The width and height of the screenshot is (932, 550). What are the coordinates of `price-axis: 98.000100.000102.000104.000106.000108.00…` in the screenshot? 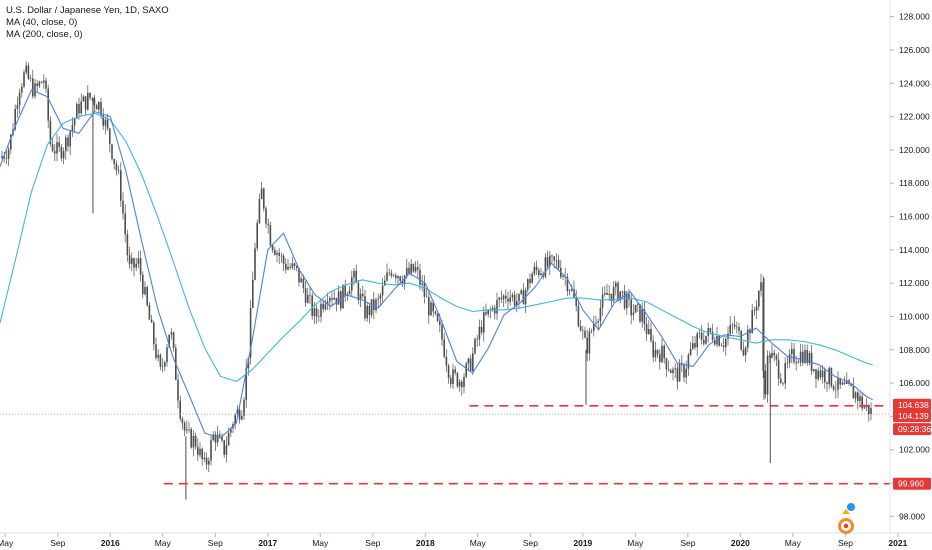 It's located at (909, 266).